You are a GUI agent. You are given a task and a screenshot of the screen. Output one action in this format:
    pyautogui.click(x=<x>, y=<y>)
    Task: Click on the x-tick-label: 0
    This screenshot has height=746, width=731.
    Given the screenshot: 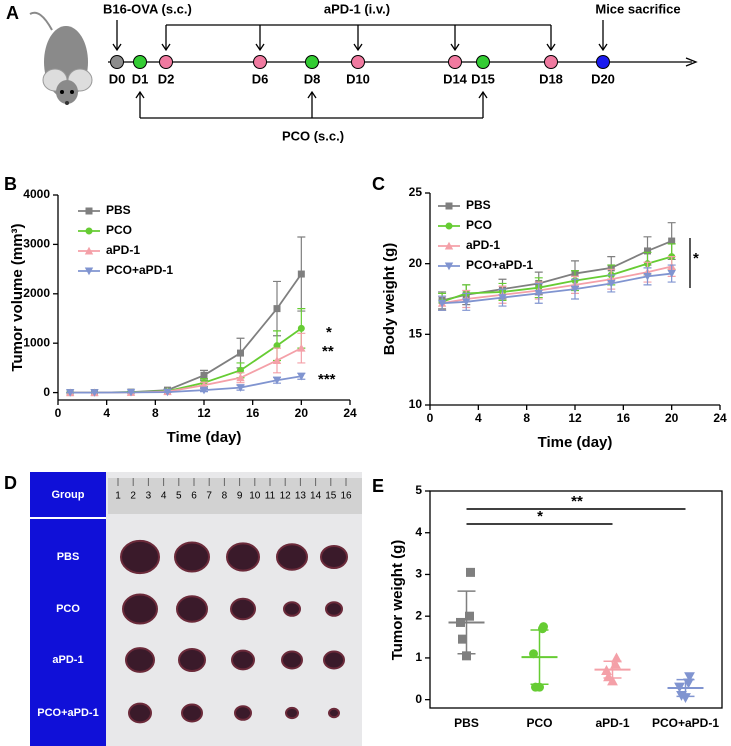 What is the action you would take?
    pyautogui.click(x=58, y=413)
    